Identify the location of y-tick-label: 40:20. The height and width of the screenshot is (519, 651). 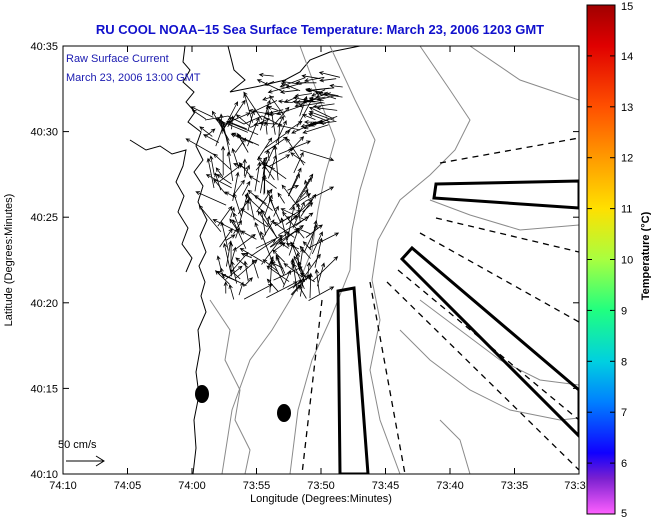
(44, 304).